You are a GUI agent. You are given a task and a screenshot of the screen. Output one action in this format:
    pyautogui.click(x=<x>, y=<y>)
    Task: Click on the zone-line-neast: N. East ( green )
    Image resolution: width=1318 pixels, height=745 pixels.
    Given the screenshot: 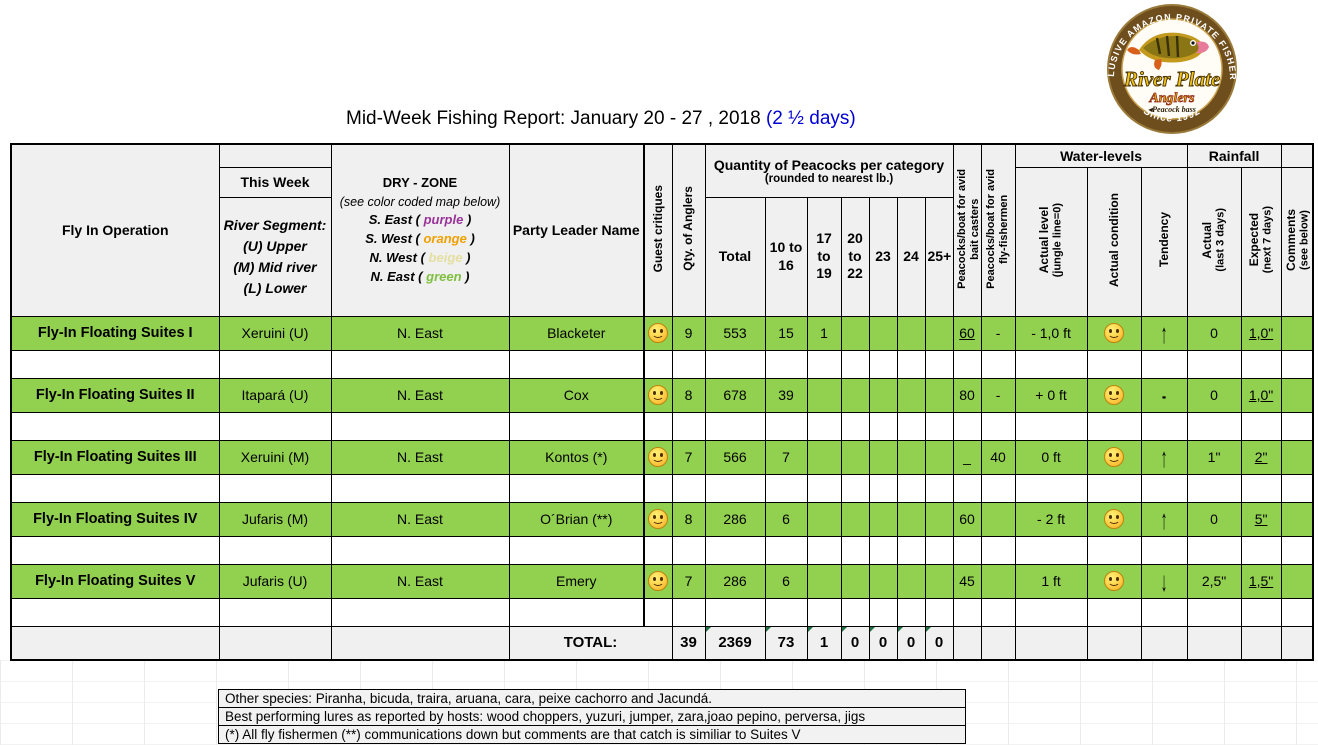 What is the action you would take?
    pyautogui.click(x=420, y=276)
    